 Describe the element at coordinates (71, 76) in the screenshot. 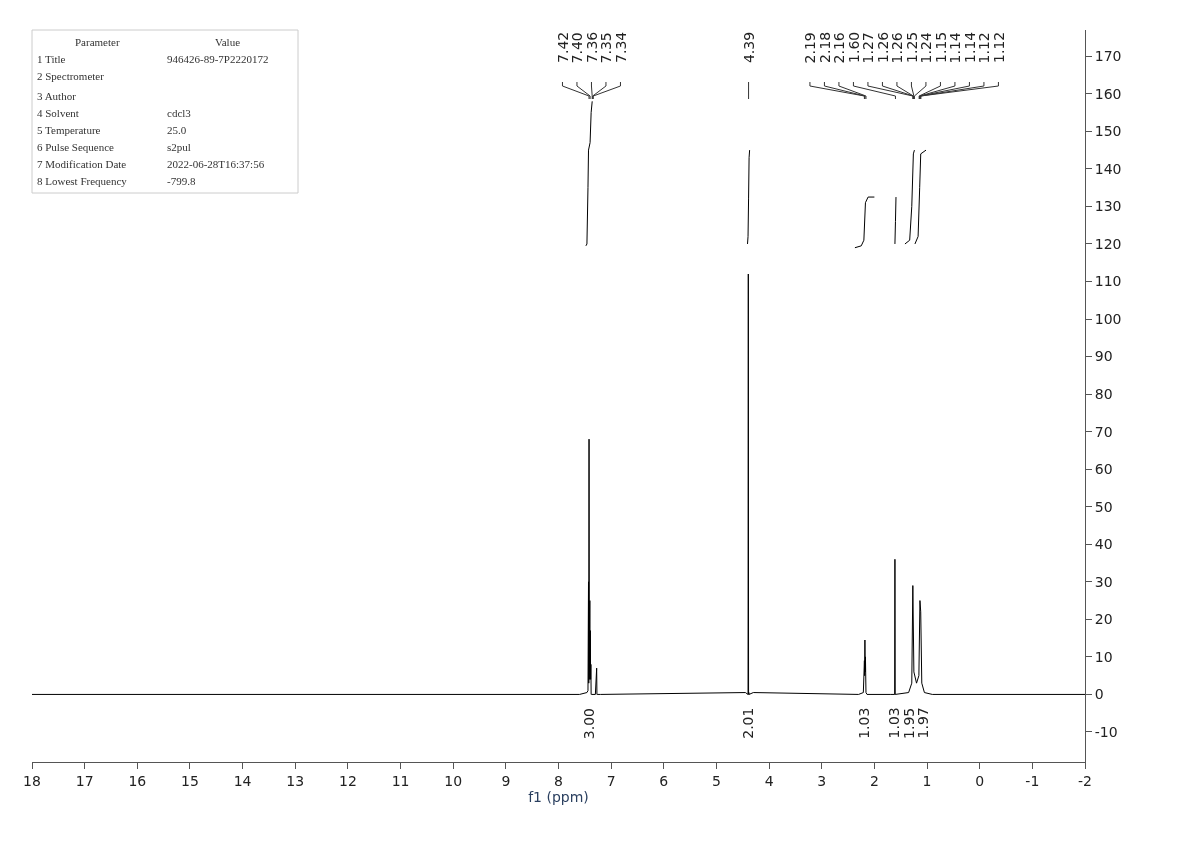

I see `annotation: 2 Spectrometer` at that location.